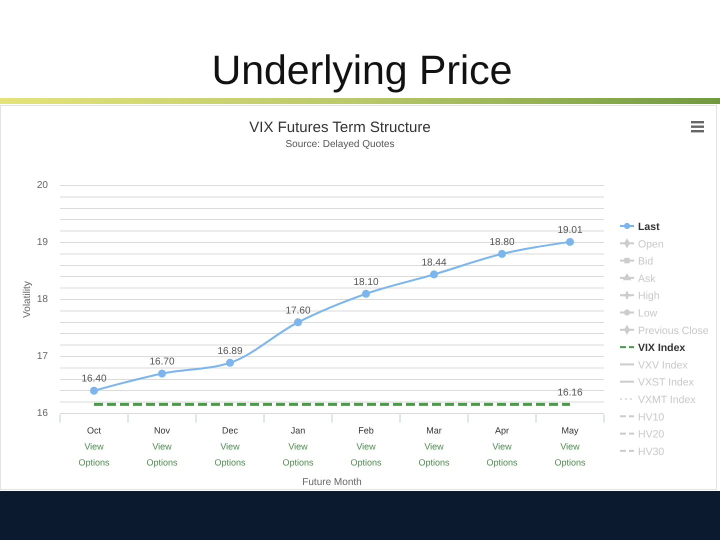 The width and height of the screenshot is (720, 540). Describe the element at coordinates (502, 242) in the screenshot. I see `data-label: 18.80` at that location.